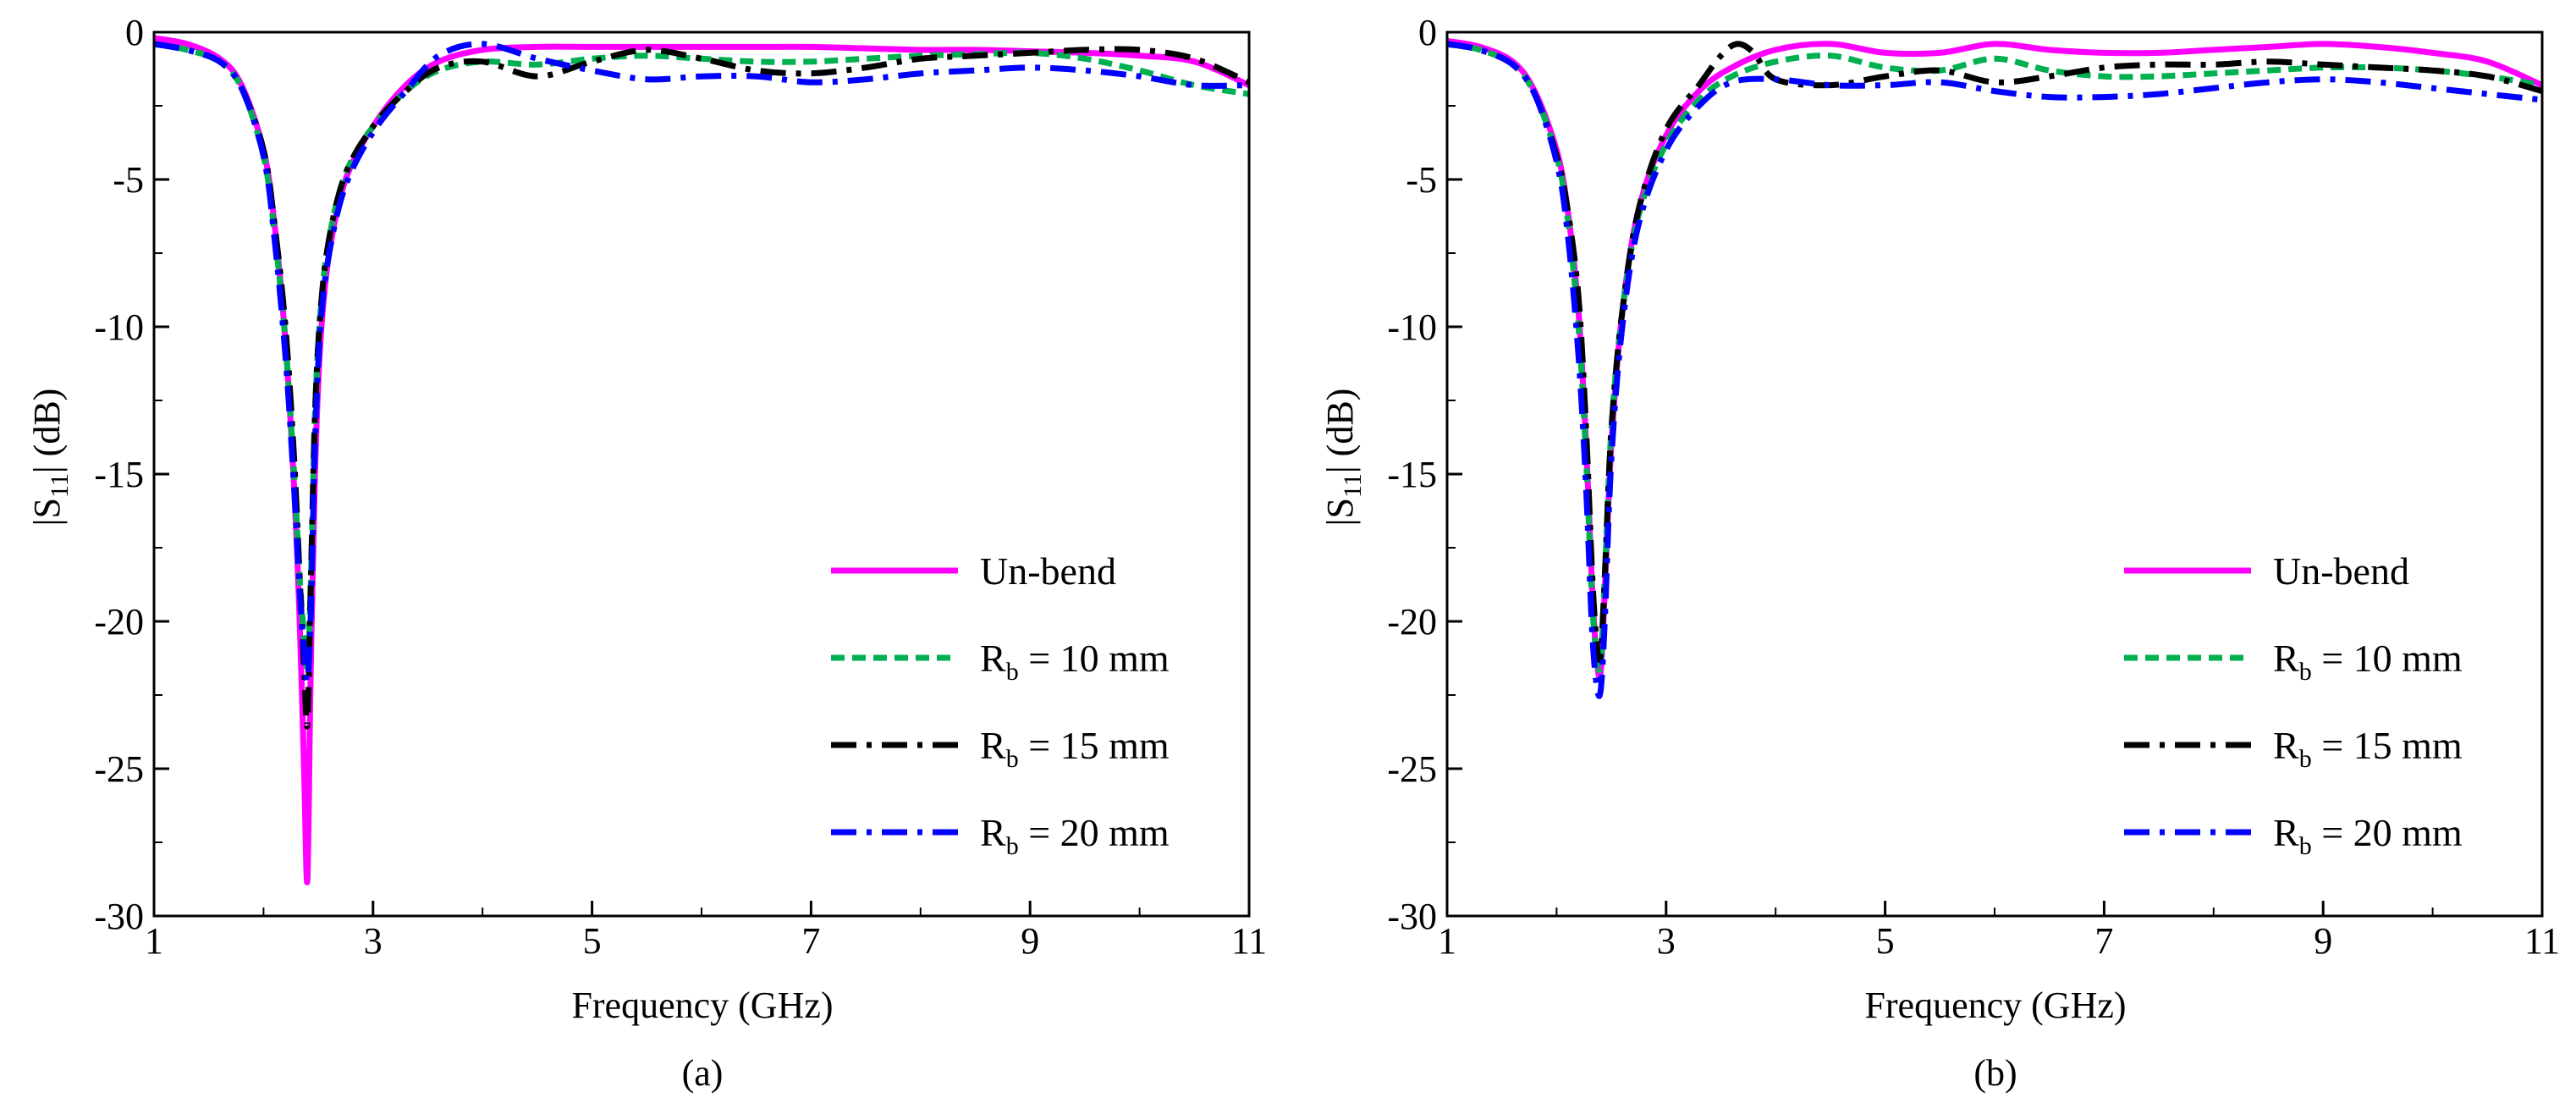 This screenshot has height=1109, width=2576. I want to click on panel-caption: (b), so click(1995, 1073).